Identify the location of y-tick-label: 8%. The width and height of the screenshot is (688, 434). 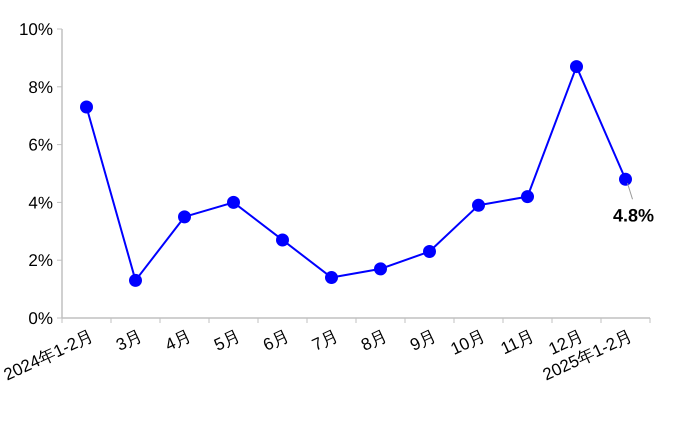
(40, 87).